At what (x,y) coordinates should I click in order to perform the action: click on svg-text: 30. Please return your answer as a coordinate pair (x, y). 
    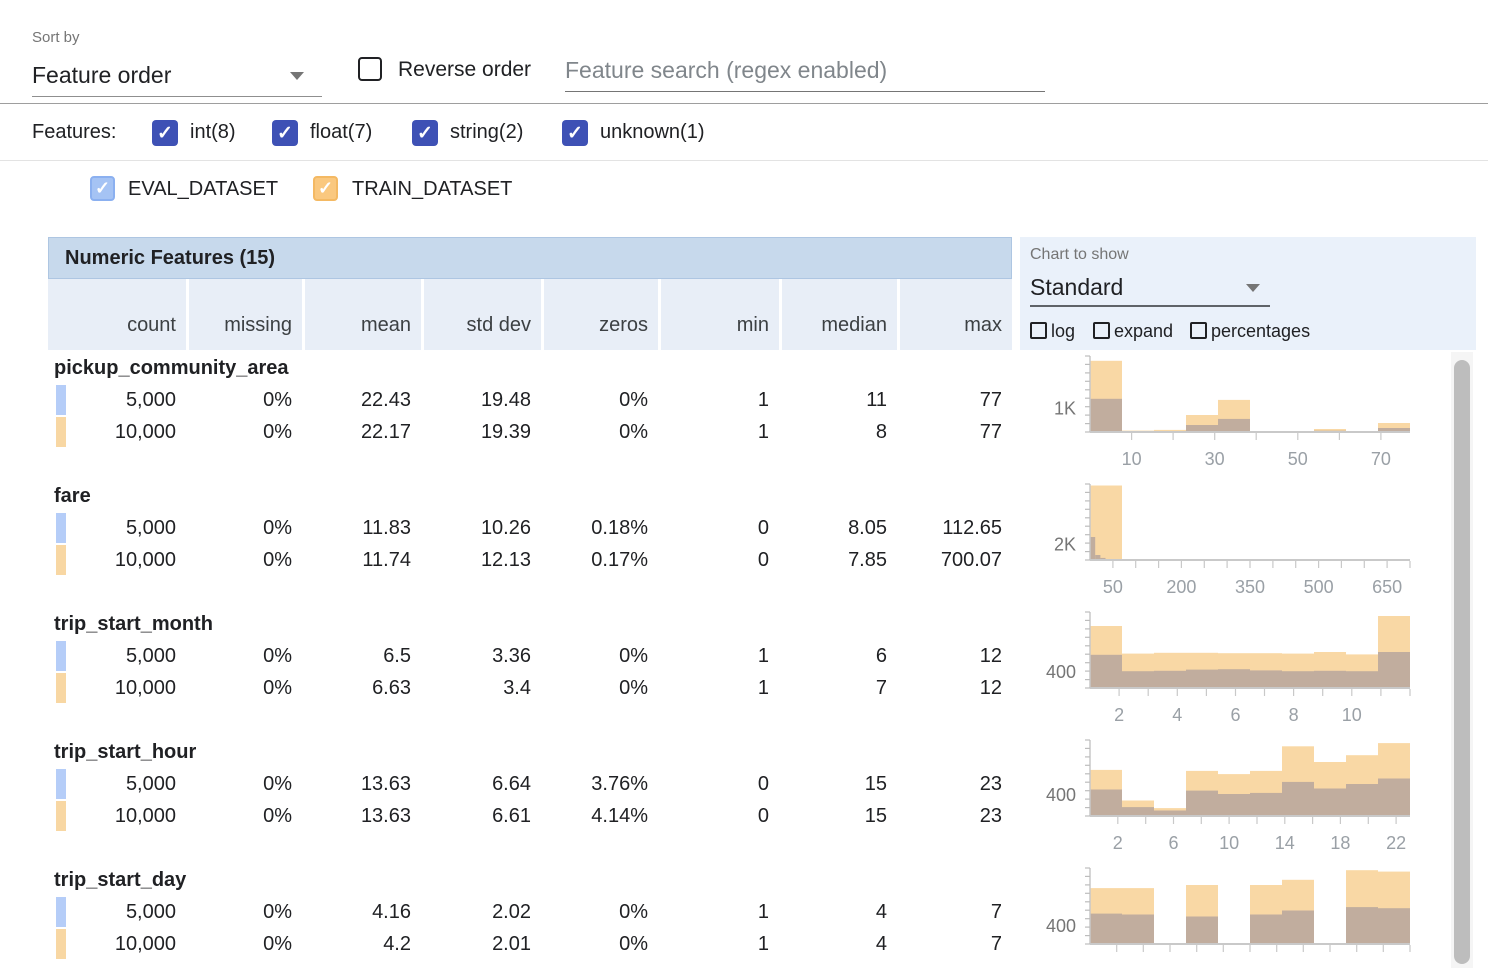
    Looking at the image, I should click on (1215, 459).